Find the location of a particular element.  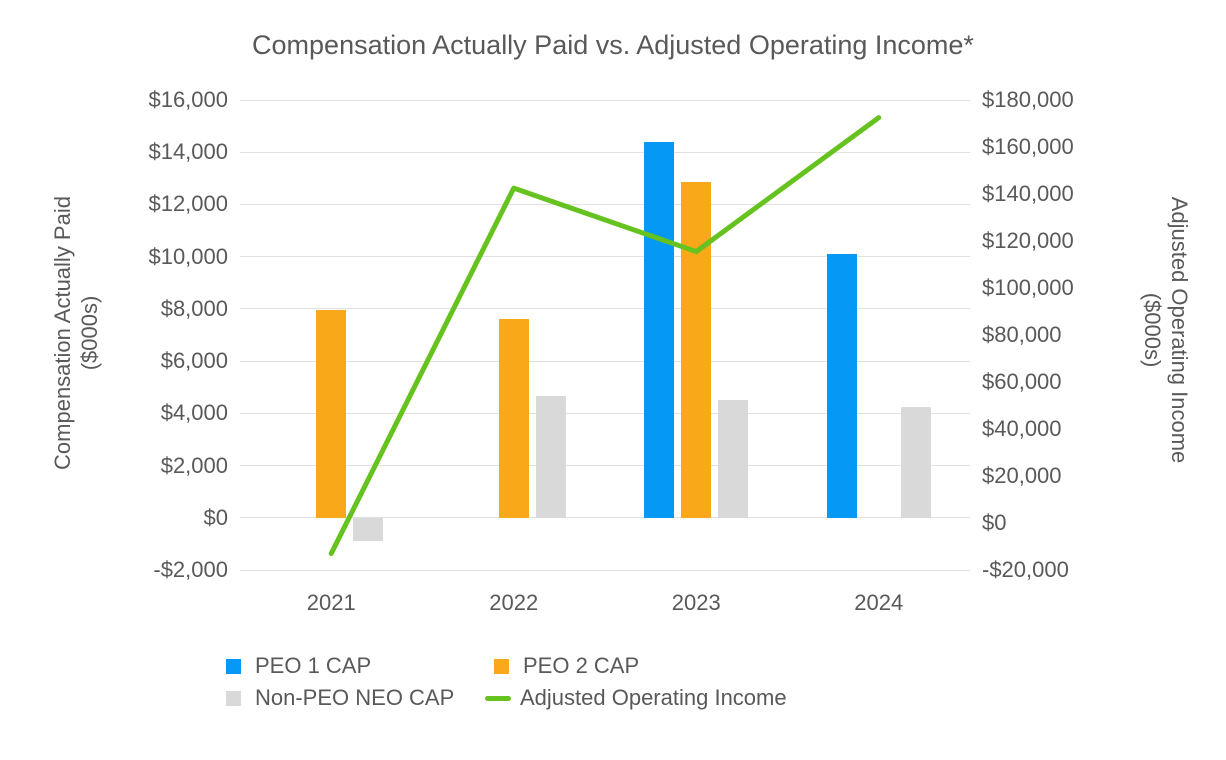

left-axis-tick-label: $16,000 is located at coordinates (188, 99).